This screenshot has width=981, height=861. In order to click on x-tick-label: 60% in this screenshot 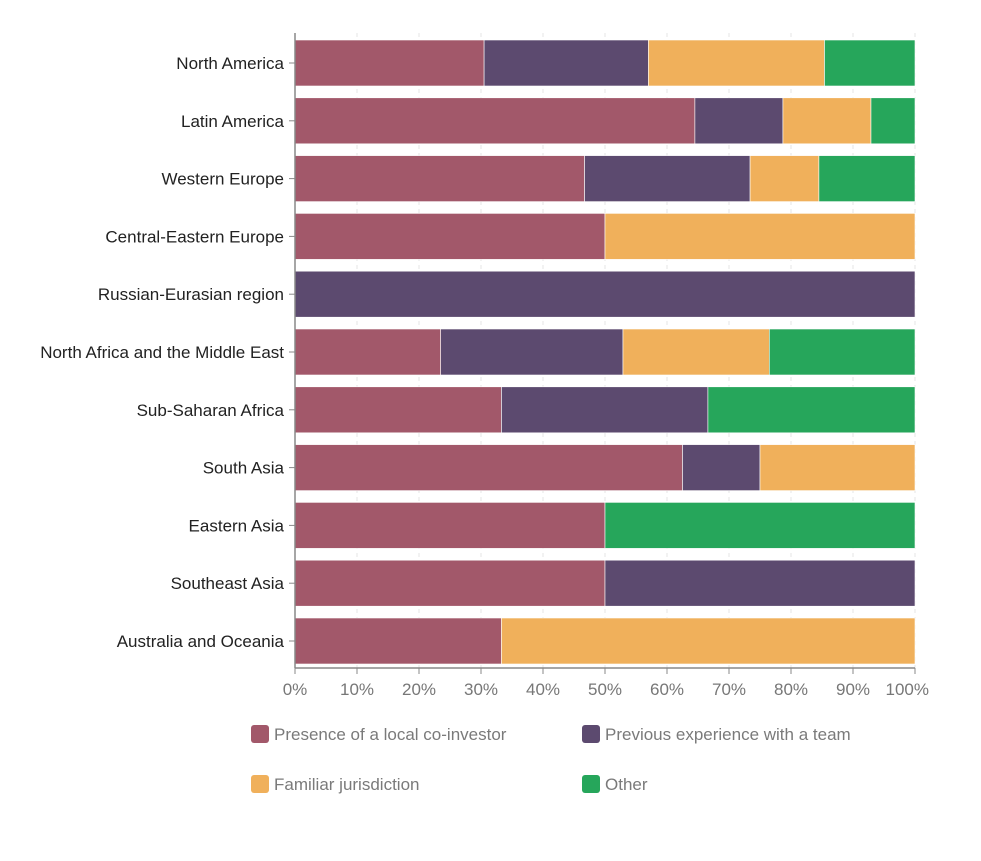, I will do `click(667, 689)`.